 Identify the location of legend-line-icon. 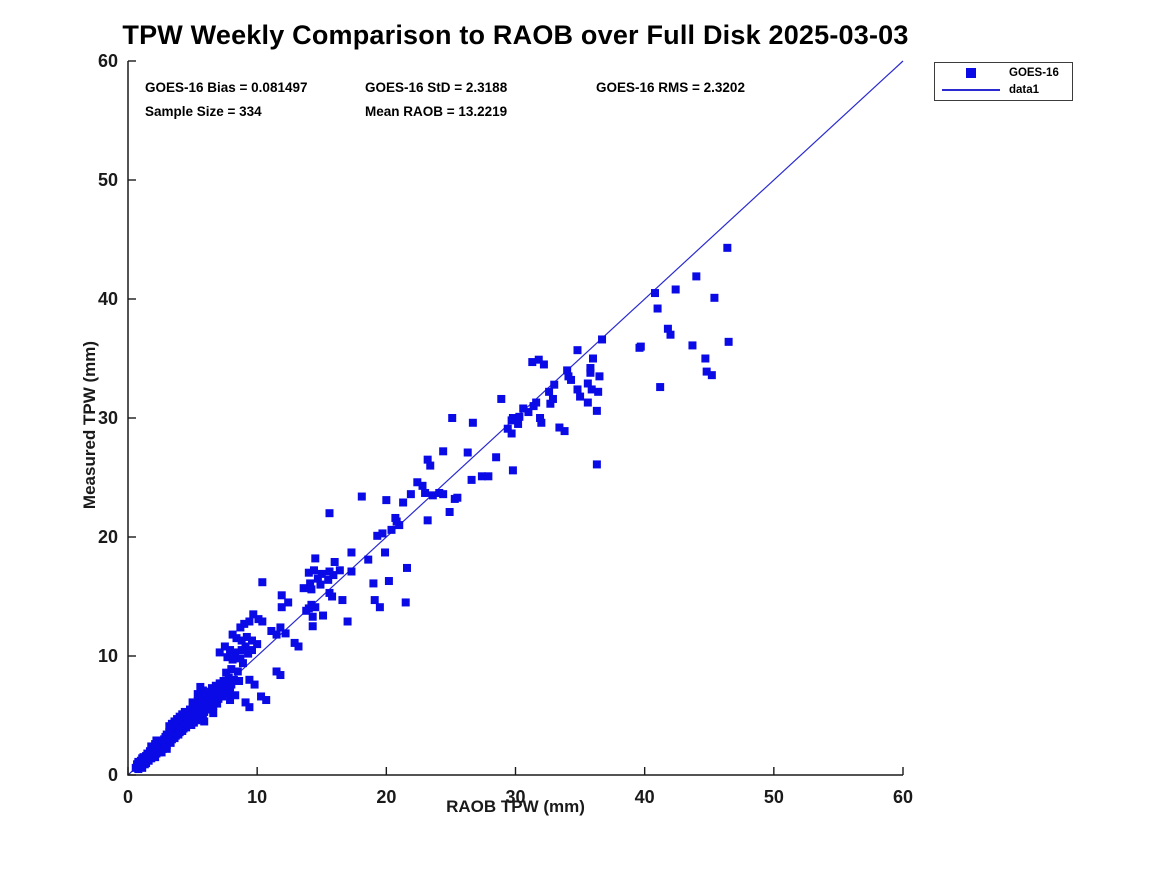
(971, 90).